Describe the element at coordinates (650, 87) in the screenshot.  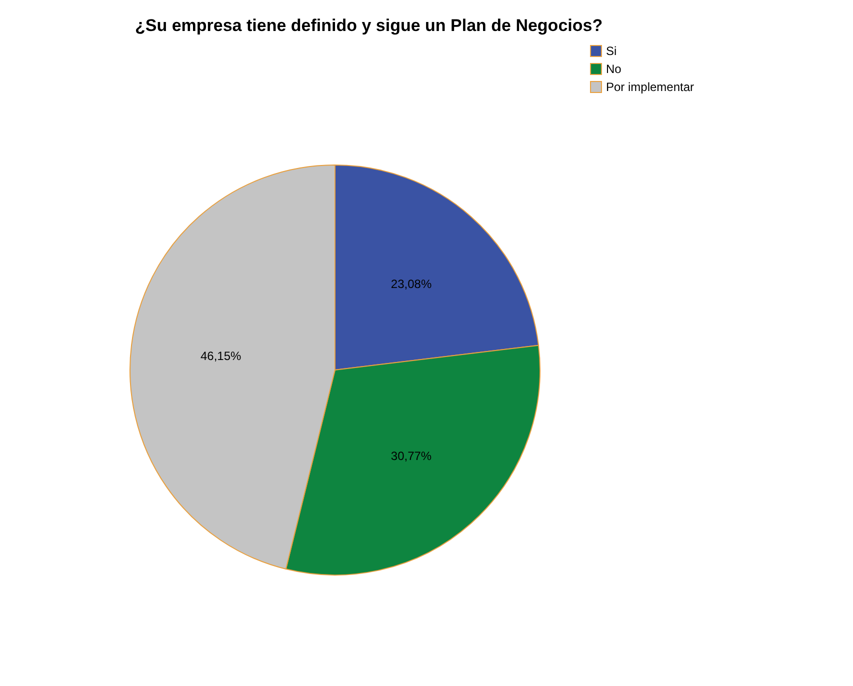
I see `legend-label: Por implementar` at that location.